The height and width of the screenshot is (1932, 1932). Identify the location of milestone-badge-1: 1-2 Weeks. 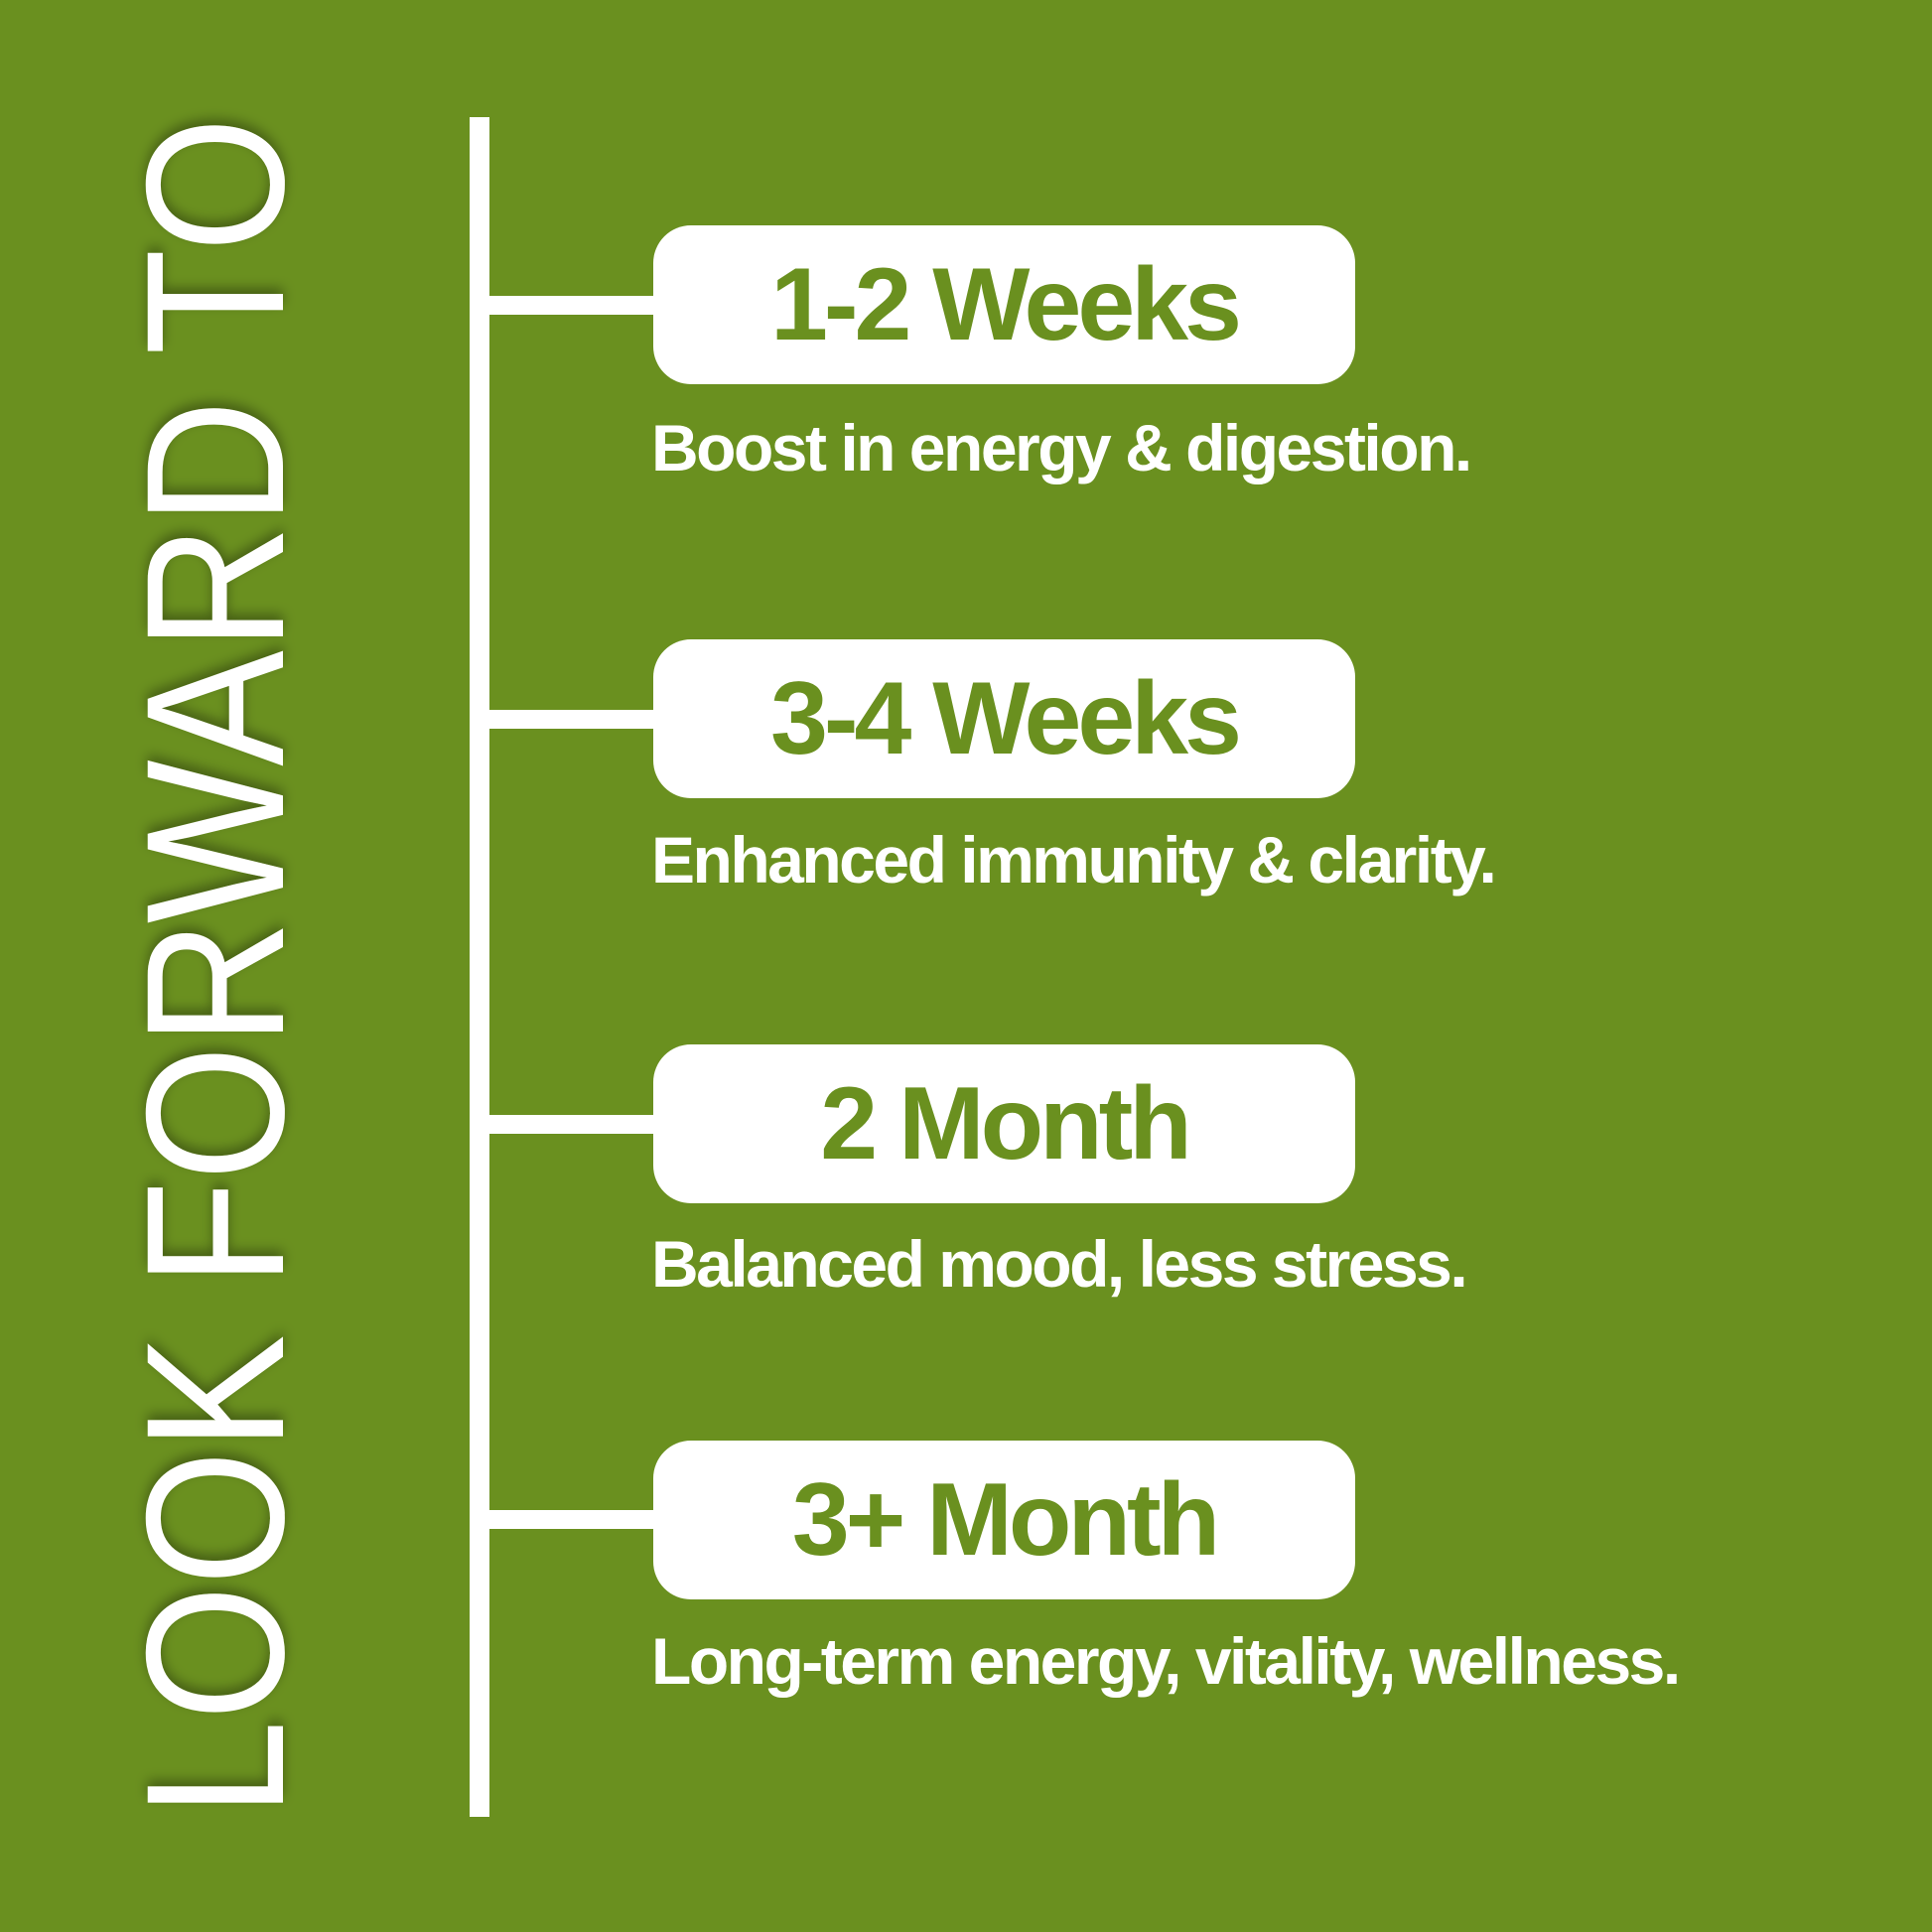
(1004, 304).